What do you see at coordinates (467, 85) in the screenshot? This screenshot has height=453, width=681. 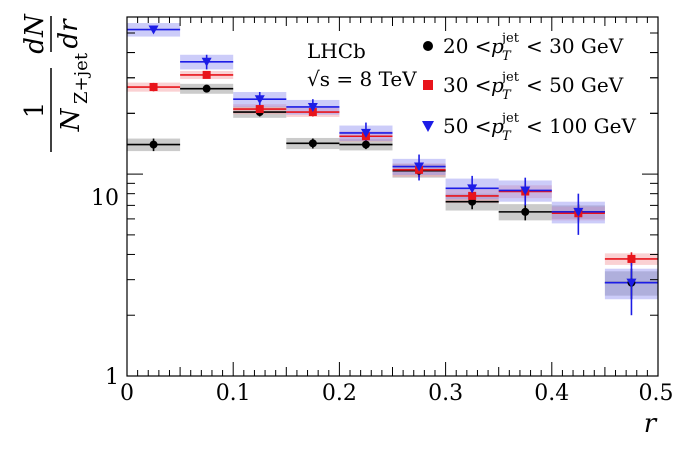 I see `legend-lead: 30 <` at bounding box center [467, 85].